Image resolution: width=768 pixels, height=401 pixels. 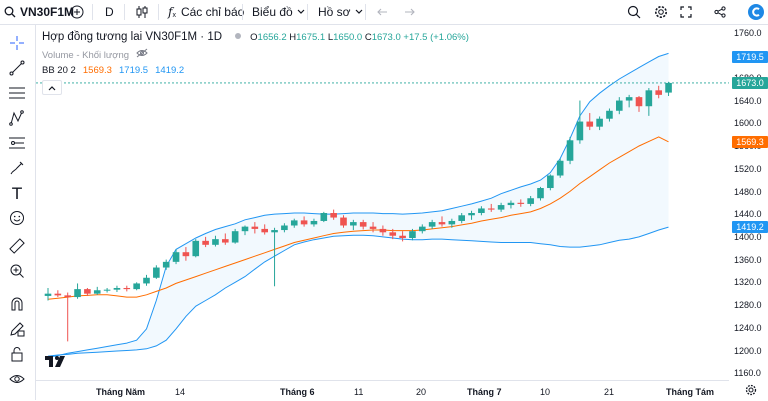 I want to click on candle-style-button, so click(x=142, y=12).